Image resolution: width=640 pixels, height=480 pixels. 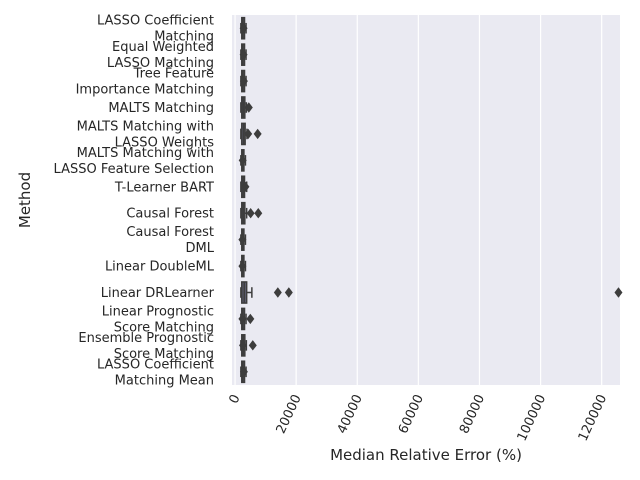 I want to click on y-tick-label-line: Linear DRLearner, so click(x=158, y=293).